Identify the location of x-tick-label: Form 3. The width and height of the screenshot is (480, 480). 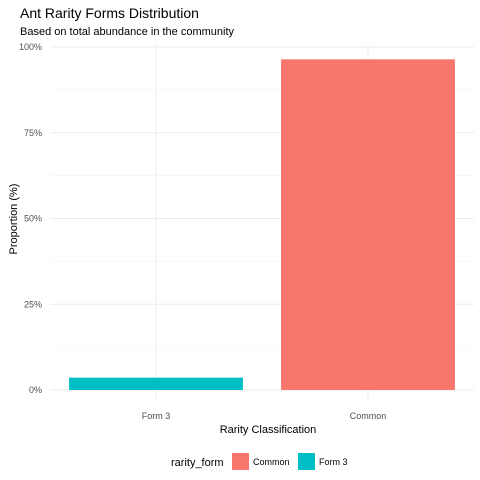
(156, 416).